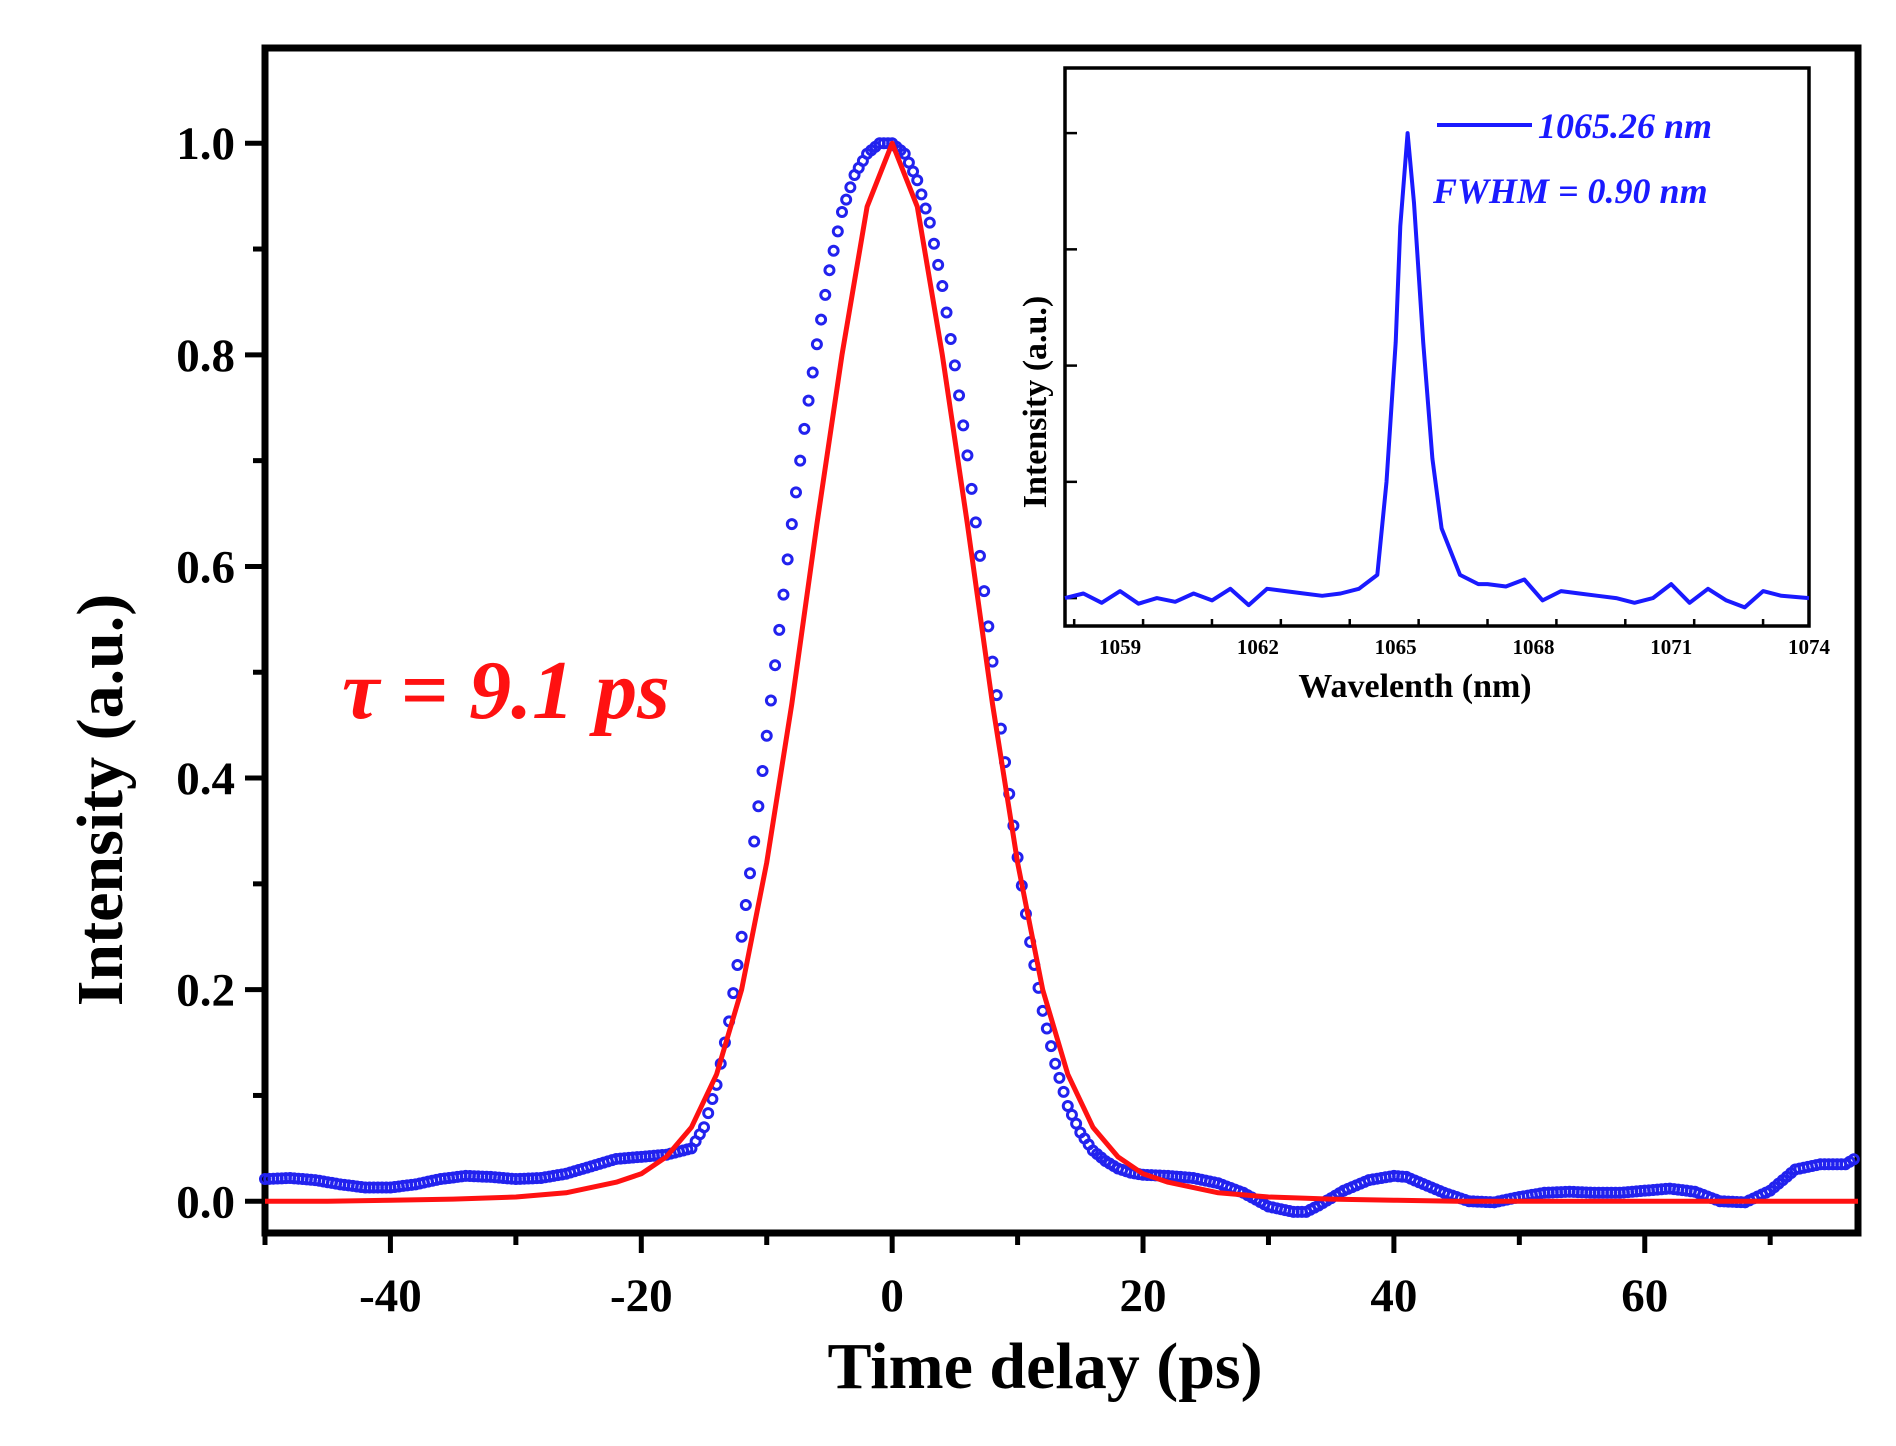  I want to click on inset-legend: 1065.26 nm FWHM = 0.90 nm, so click(1572, 158).